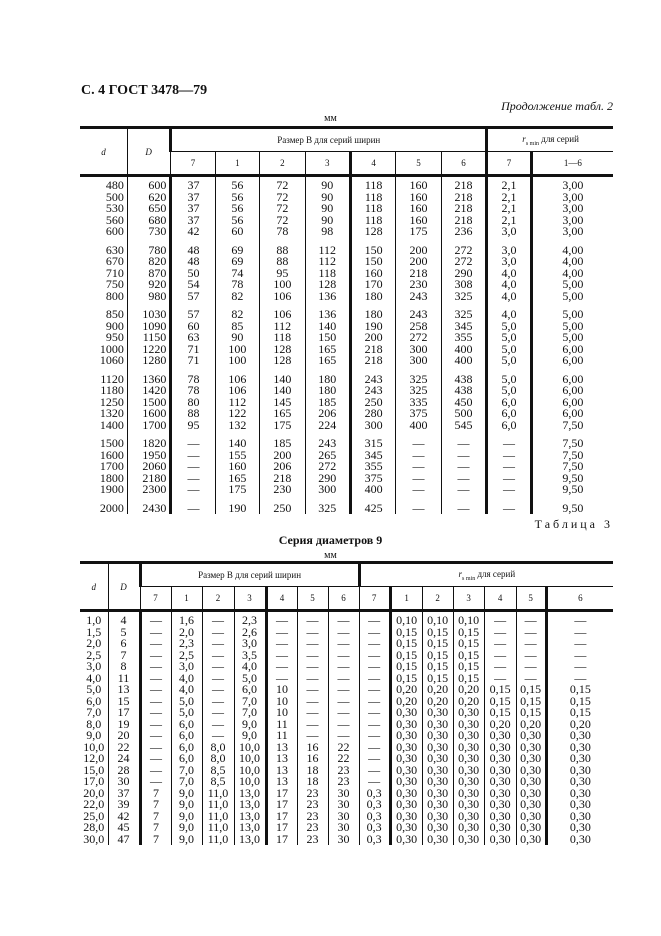 The width and height of the screenshot is (661, 936). Describe the element at coordinates (249, 747) in the screenshot. I see `table-cell: 10,0` at that location.